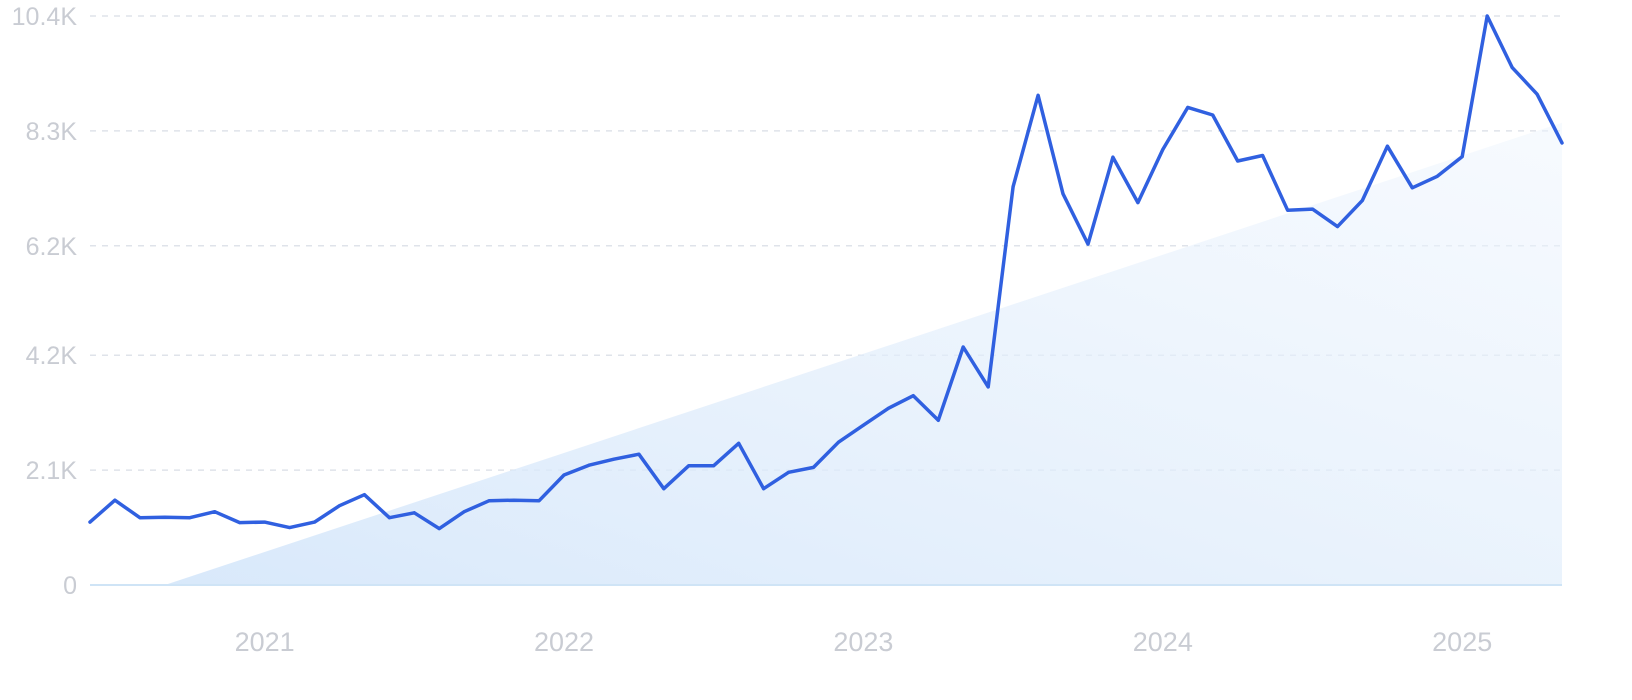 This screenshot has width=1632, height=700. What do you see at coordinates (52, 471) in the screenshot?
I see `y-tick-label: 2.1K` at bounding box center [52, 471].